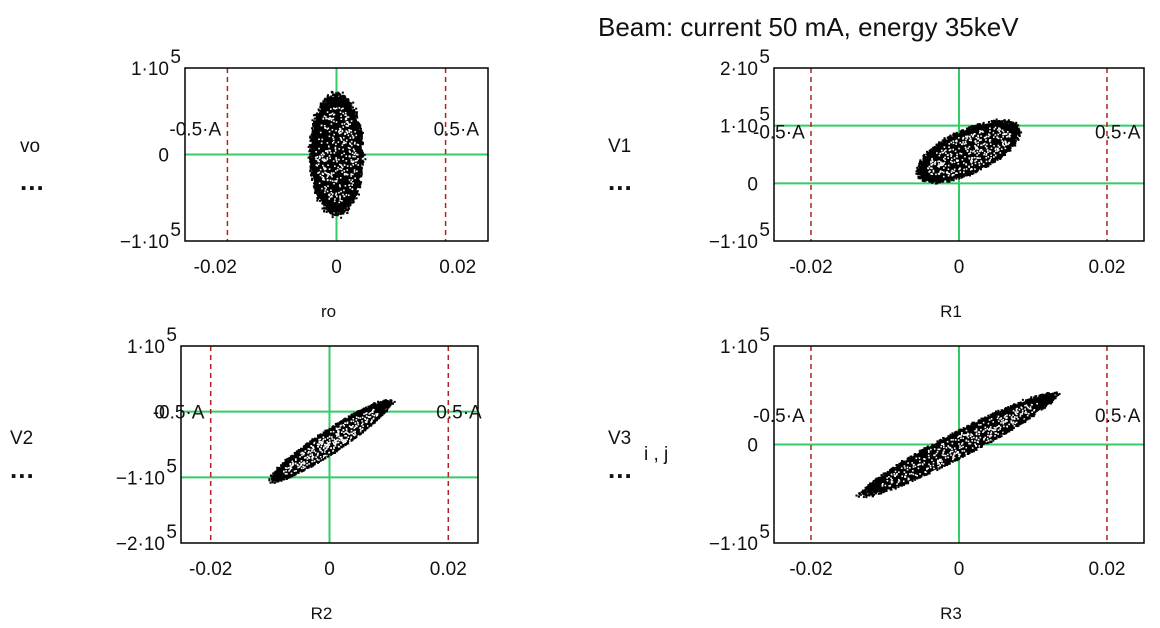 The image size is (1160, 628). I want to click on y-tick-exponent: 5, so click(171, 335).